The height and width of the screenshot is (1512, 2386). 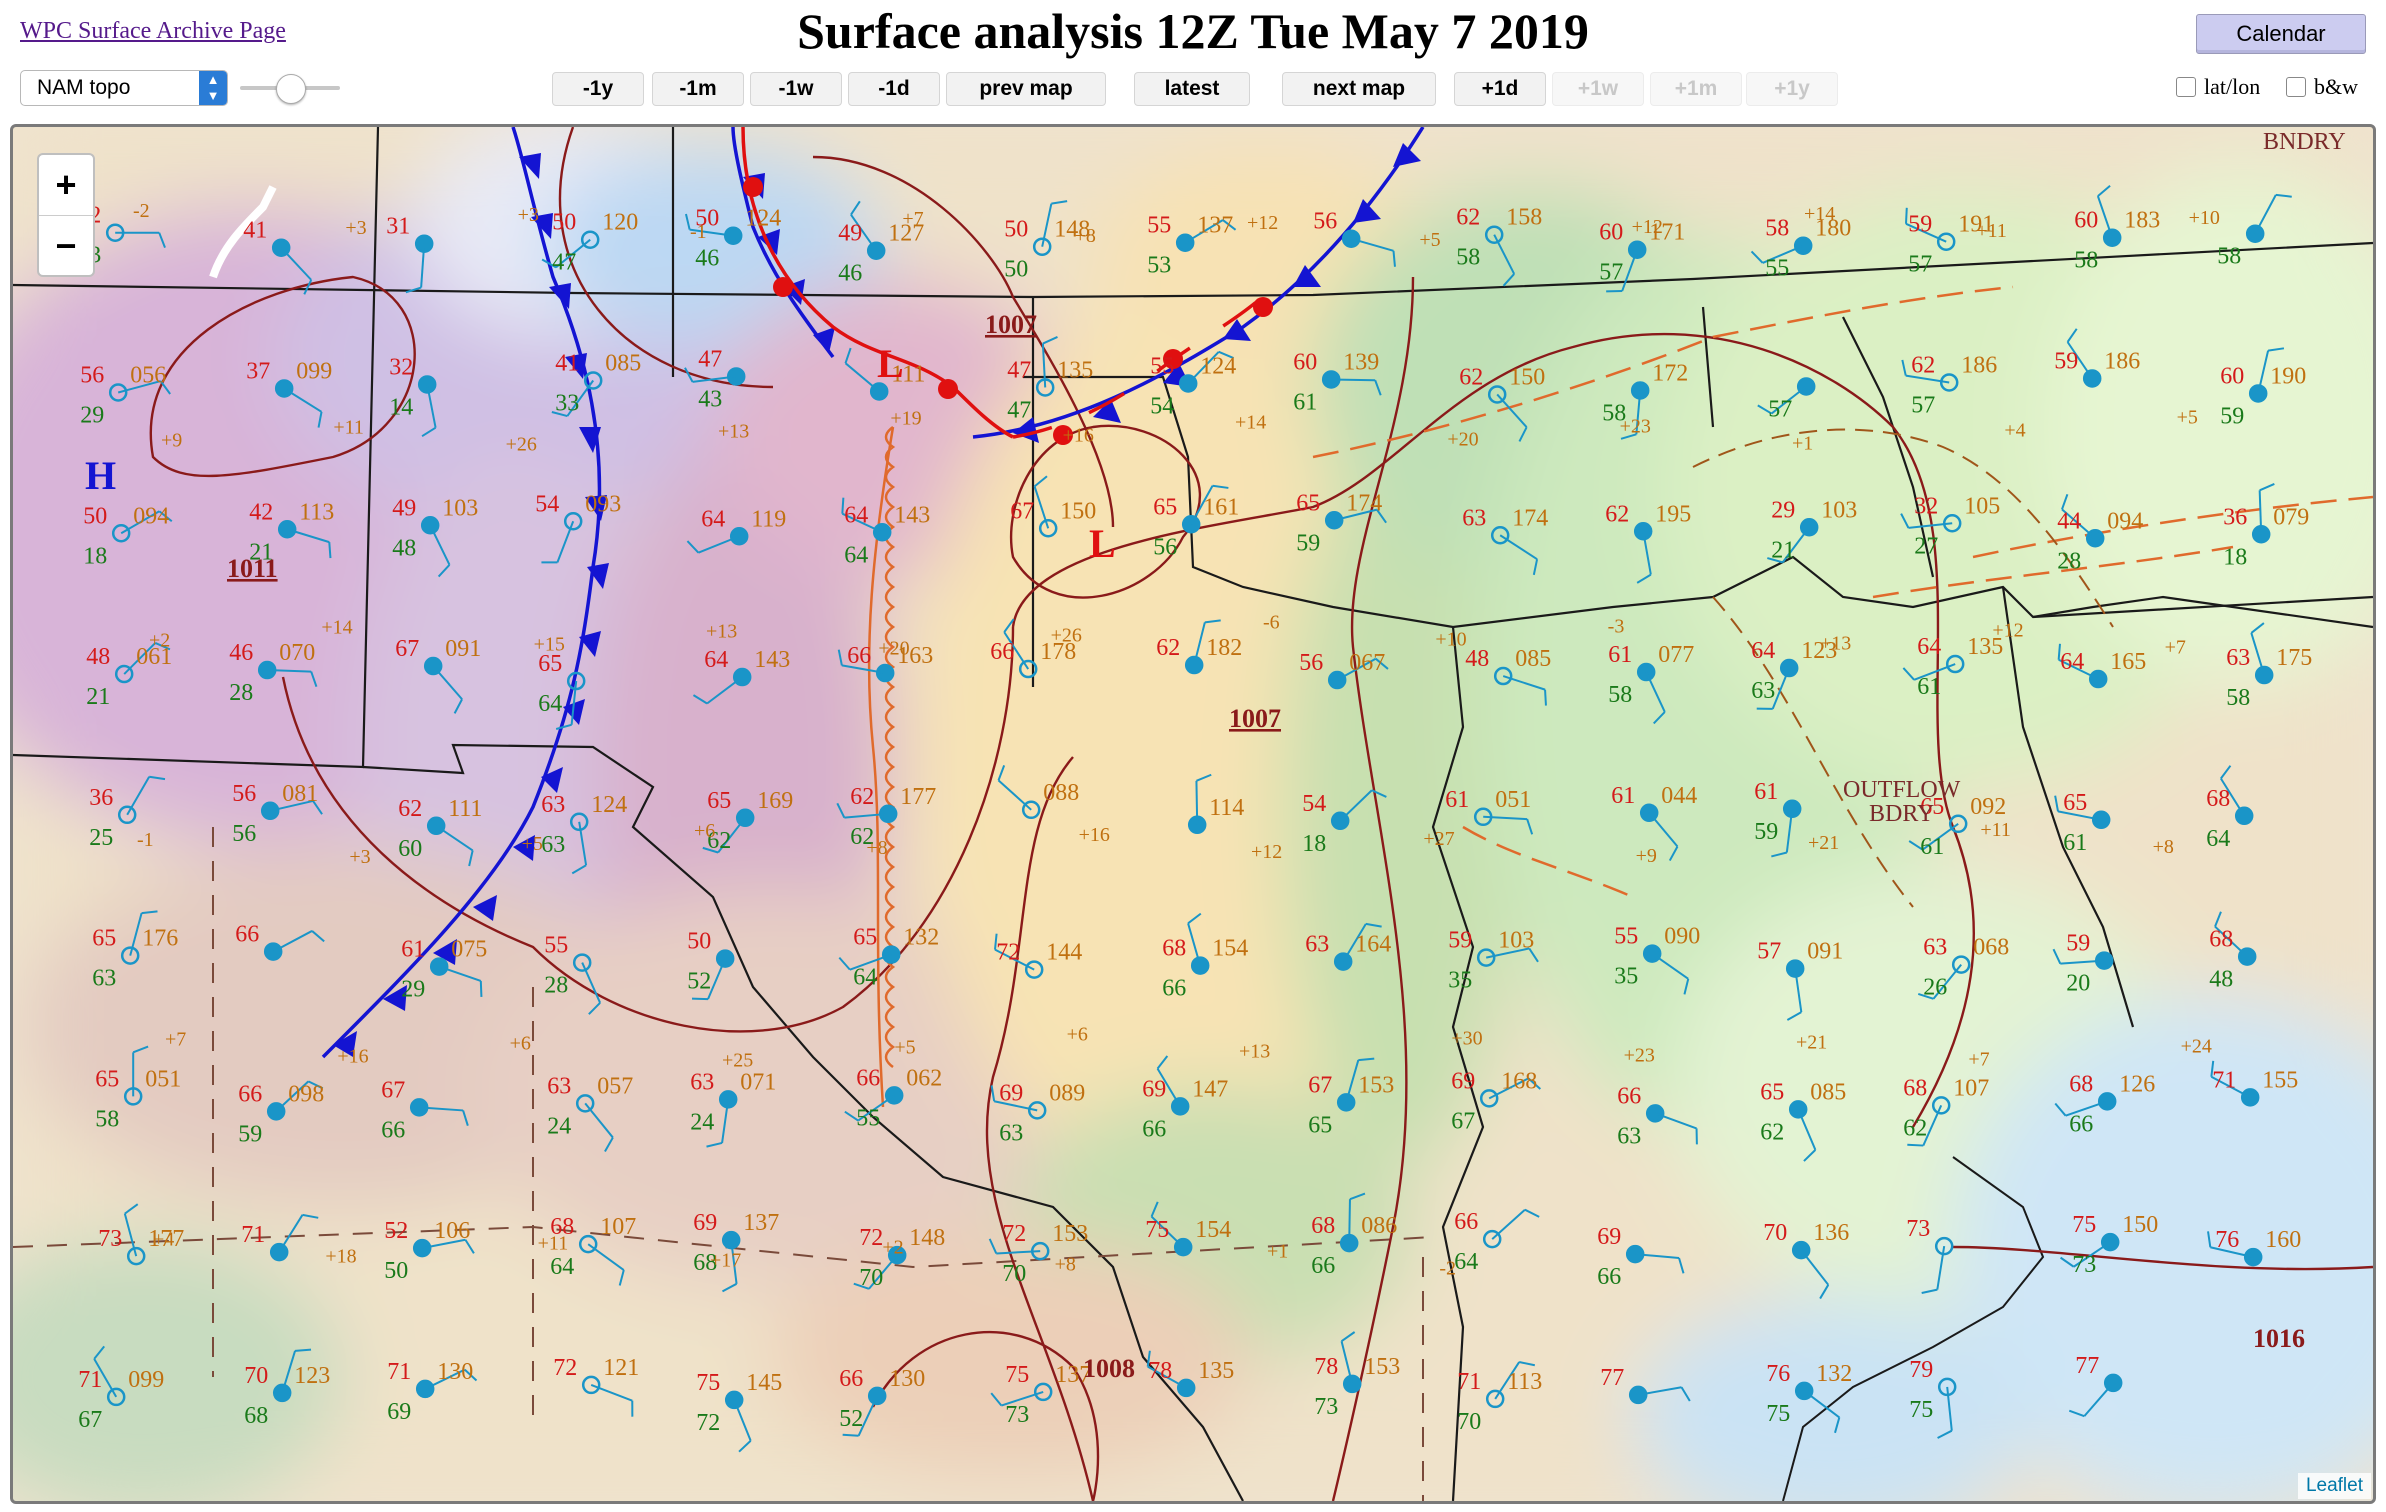 I want to click on station-temperature: 72, so click(x=565, y=1368).